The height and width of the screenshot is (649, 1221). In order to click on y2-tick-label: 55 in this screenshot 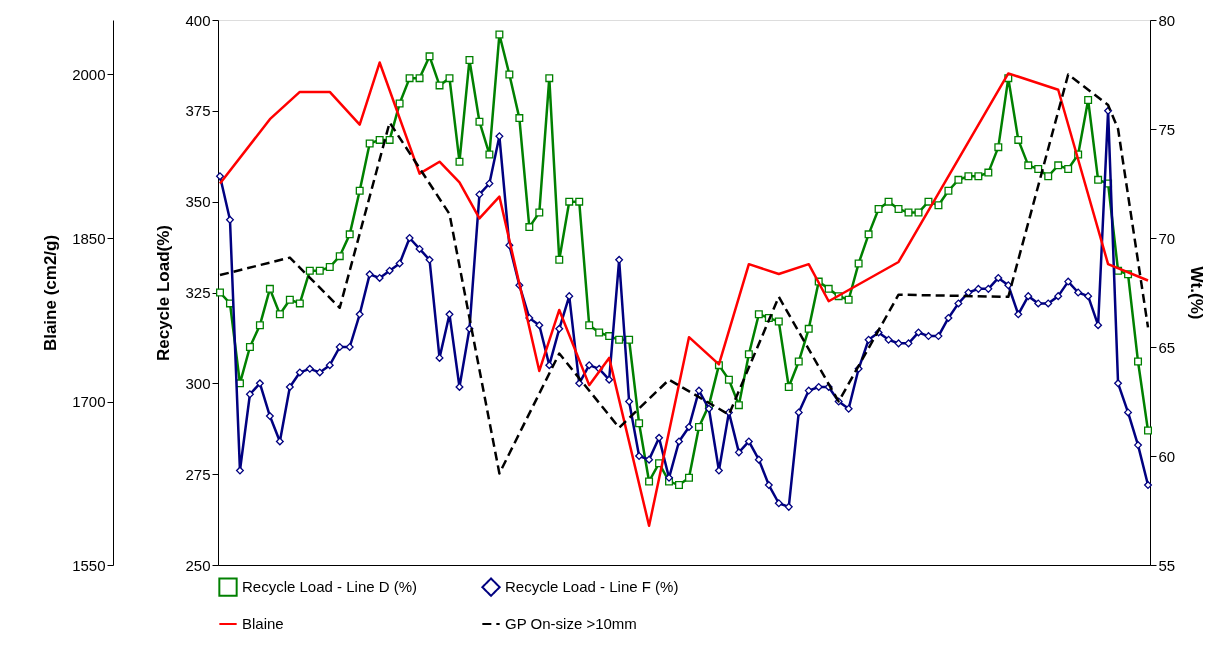, I will do `click(1167, 565)`.